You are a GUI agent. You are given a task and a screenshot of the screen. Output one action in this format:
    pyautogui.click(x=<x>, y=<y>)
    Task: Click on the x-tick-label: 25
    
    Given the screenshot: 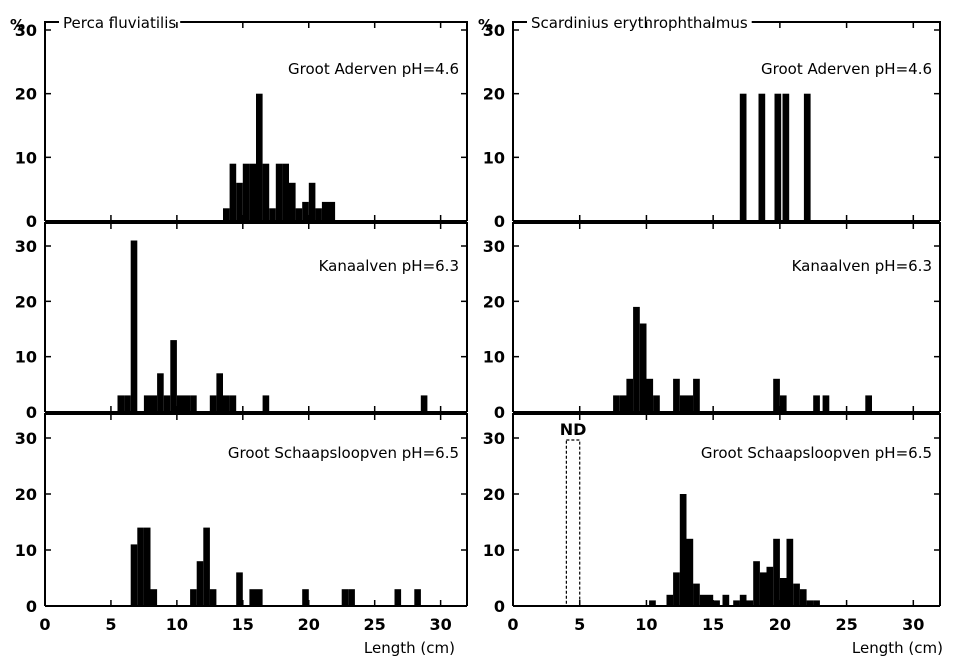 What is the action you would take?
    pyautogui.click(x=375, y=624)
    